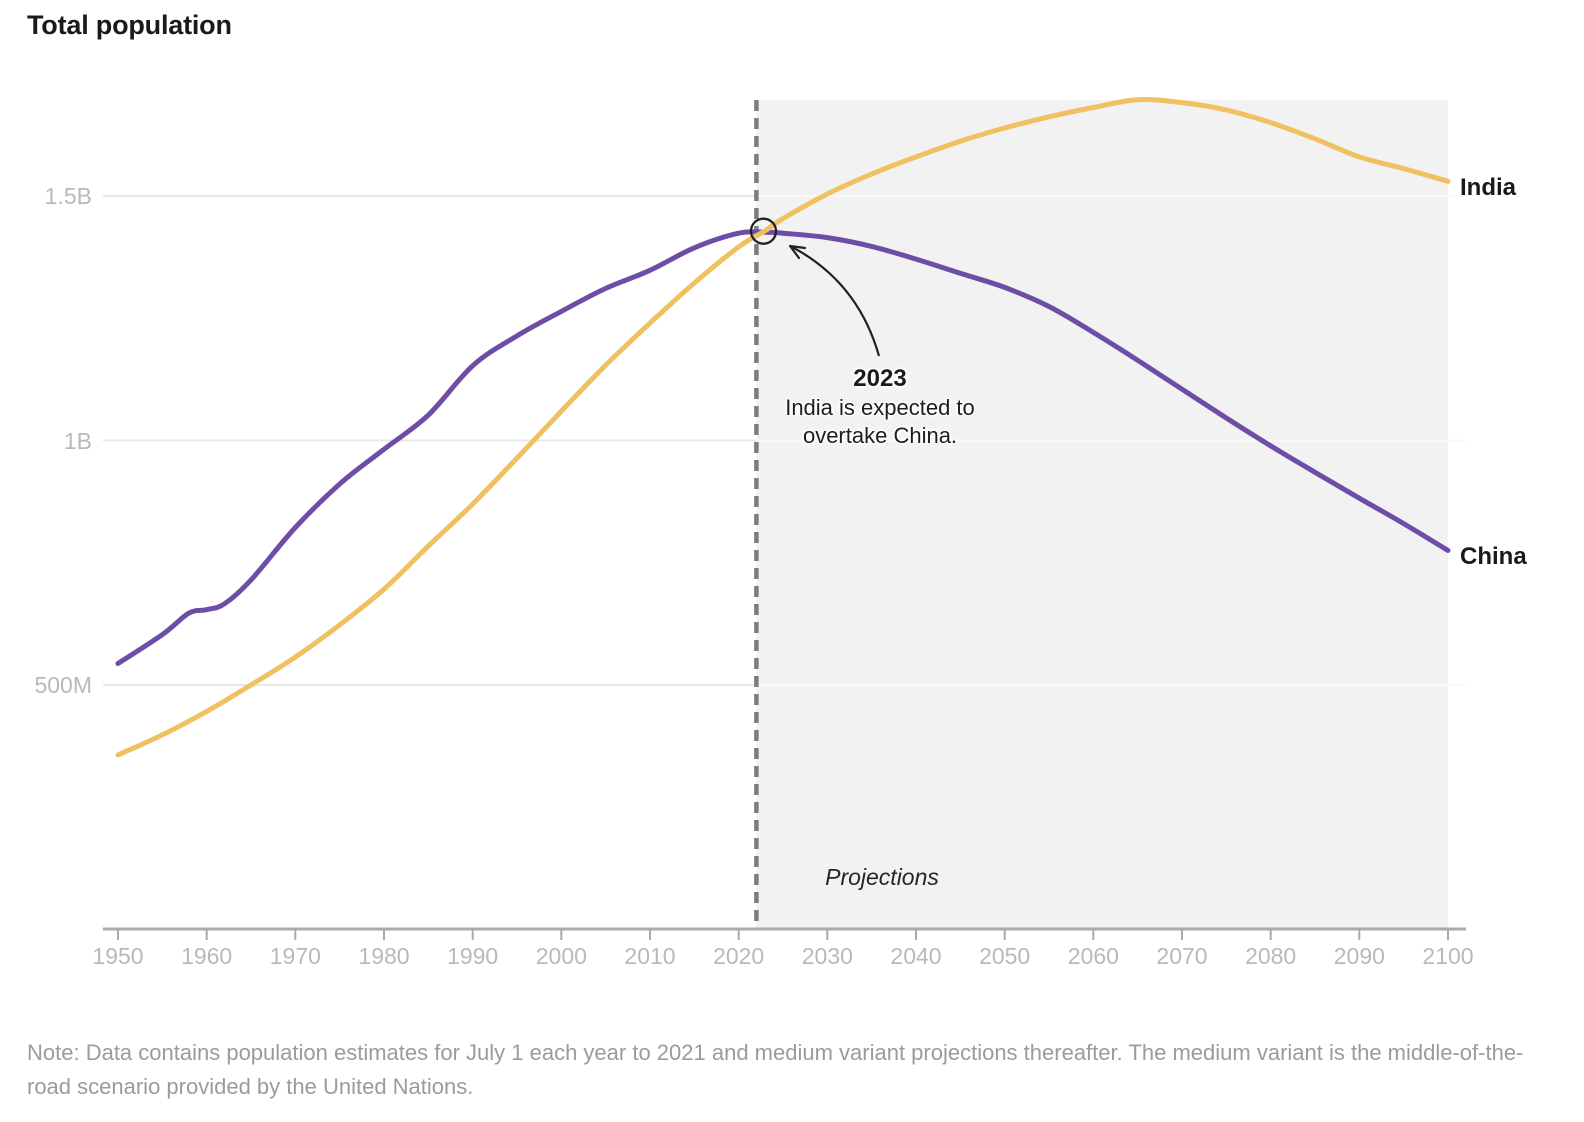 The image size is (1584, 1122). I want to click on x-axis-tick-label: 2020, so click(739, 956).